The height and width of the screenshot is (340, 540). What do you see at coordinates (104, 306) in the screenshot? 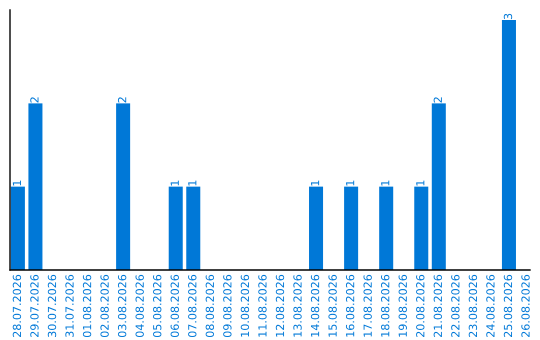
I see `x-tick-label: 02.08.2026` at bounding box center [104, 306].